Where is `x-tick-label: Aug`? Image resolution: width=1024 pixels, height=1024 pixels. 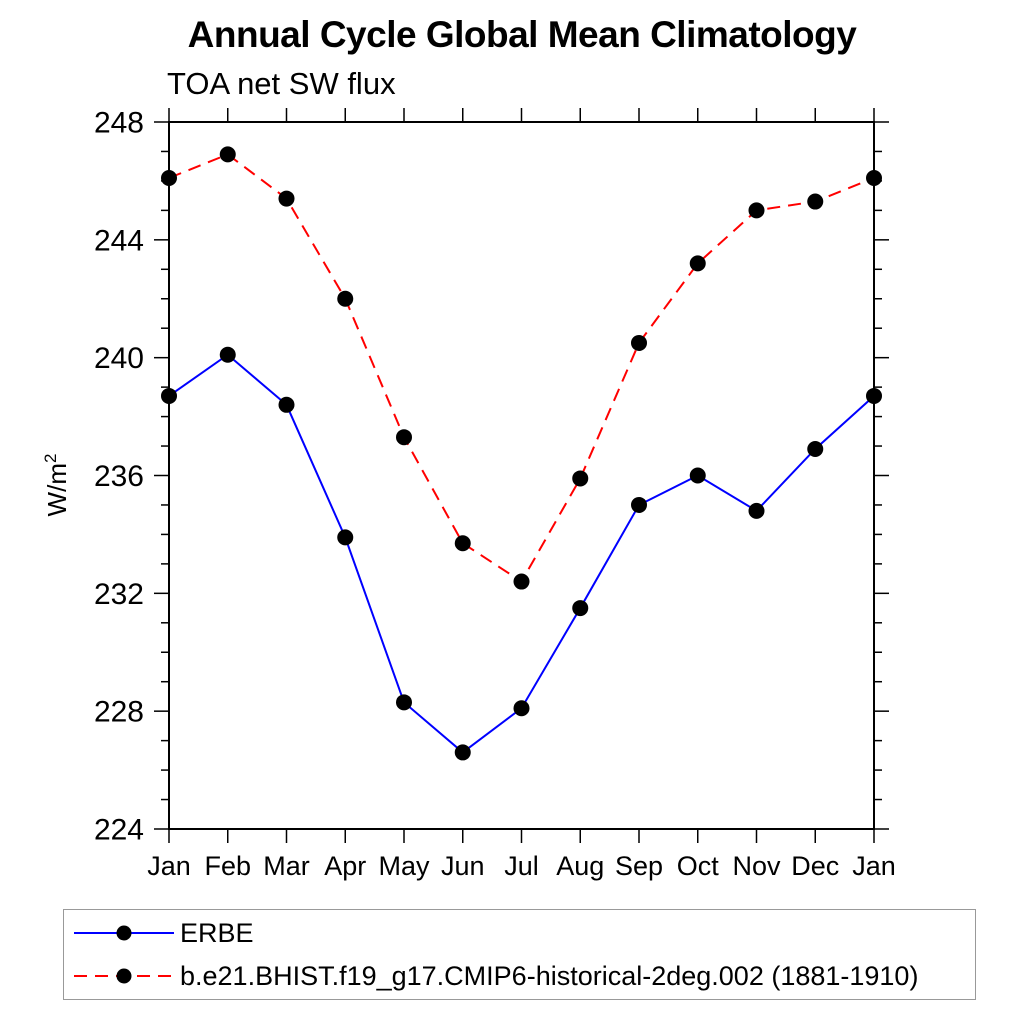 x-tick-label: Aug is located at coordinates (580, 866).